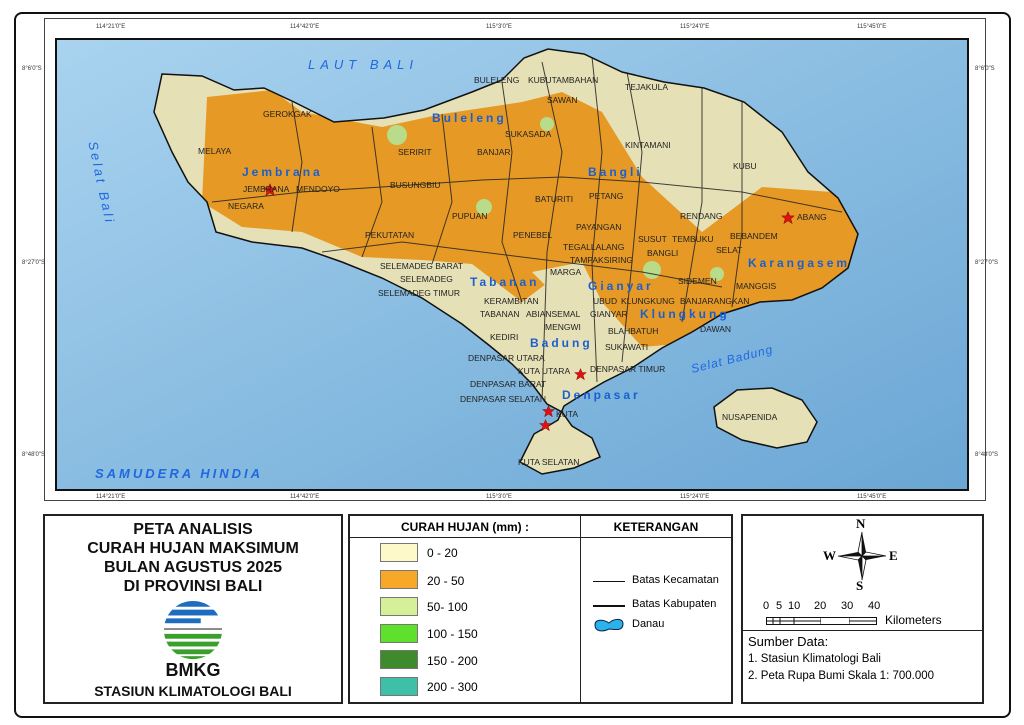 The image size is (1024, 725). I want to click on lon-tick: 115°45'0"E, so click(872, 497).